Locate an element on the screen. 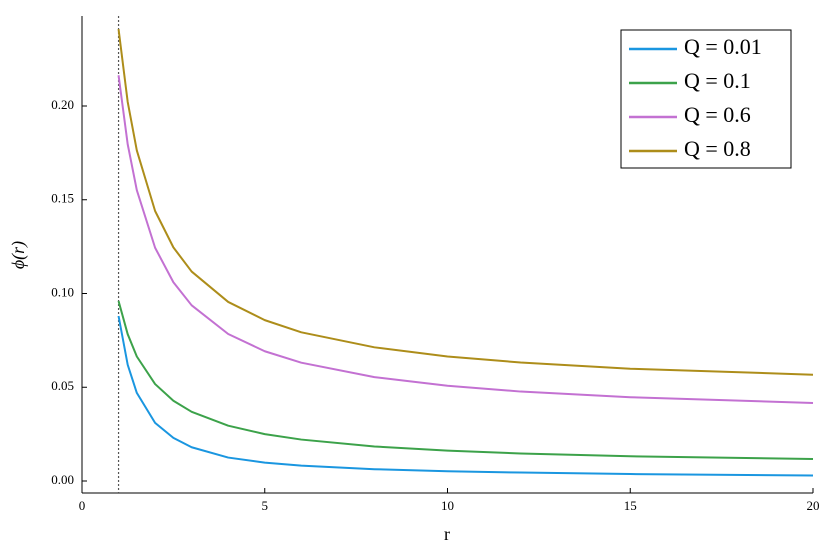 The width and height of the screenshot is (830, 554). legend-label: Q = 0.1 is located at coordinates (717, 80).